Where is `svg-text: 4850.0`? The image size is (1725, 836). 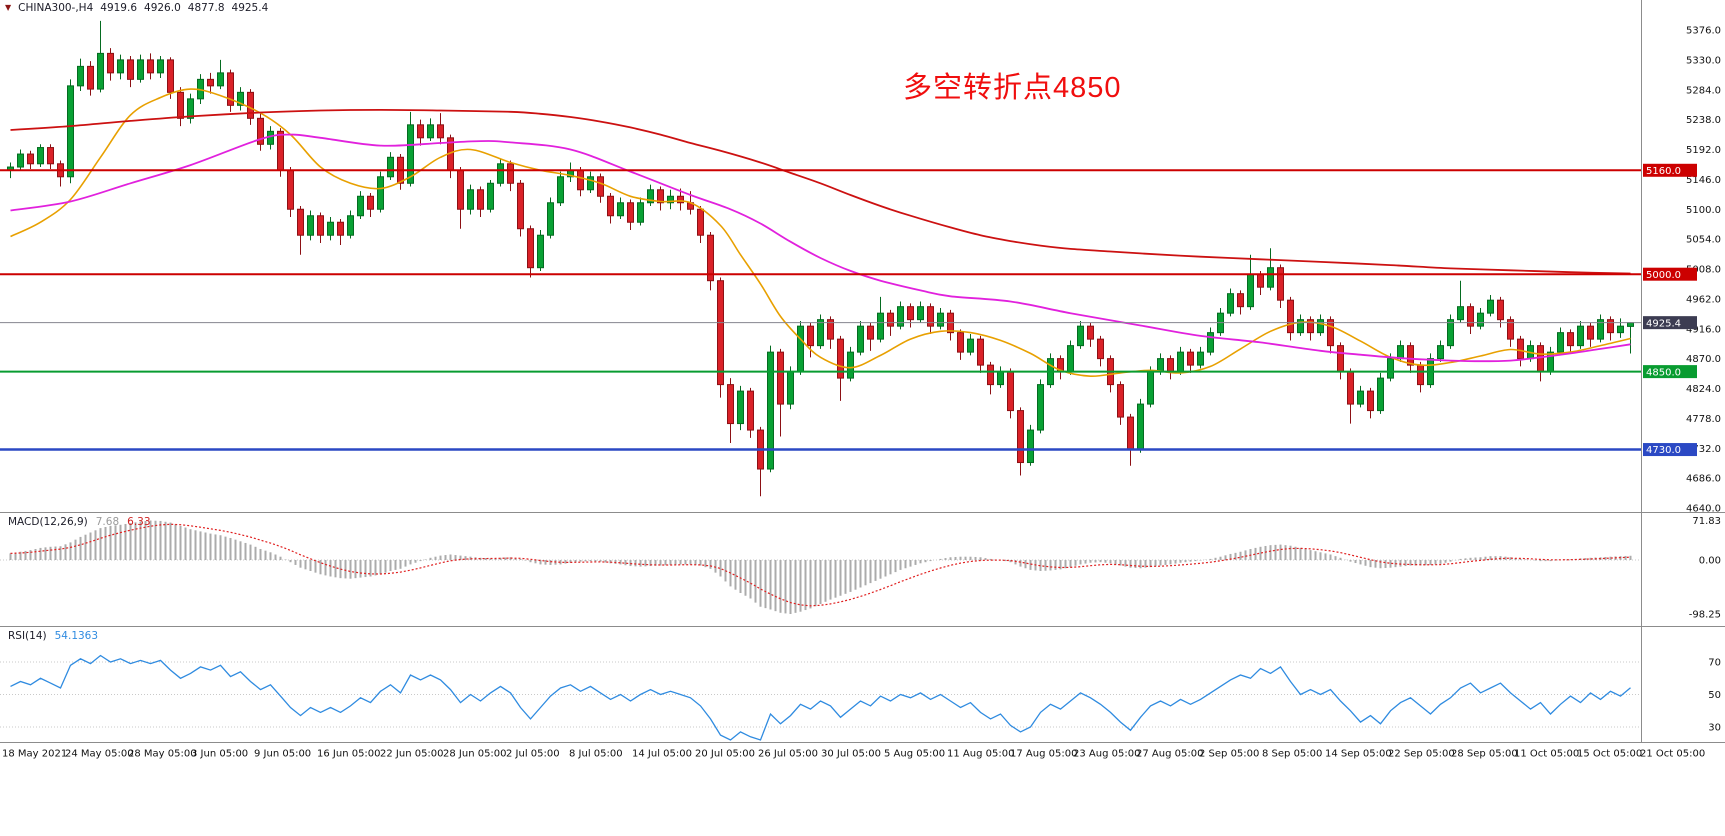
svg-text: 4850.0 is located at coordinates (1663, 372).